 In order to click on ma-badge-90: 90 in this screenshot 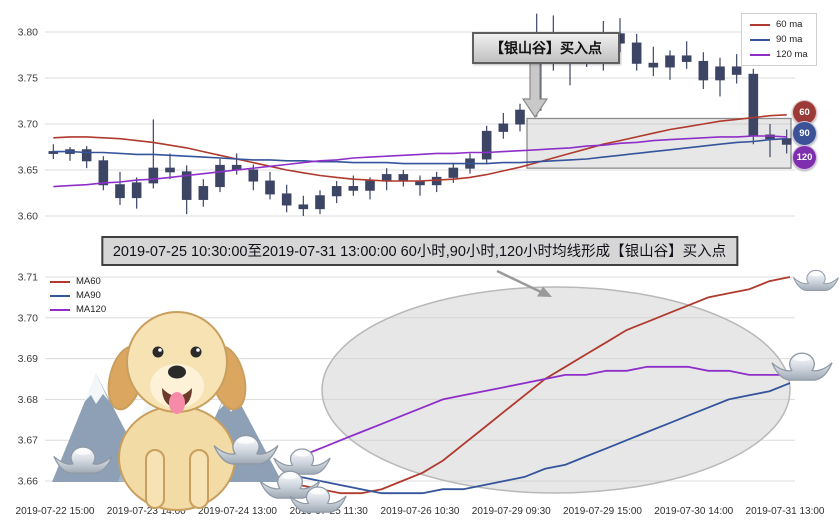, I will do `click(804, 133)`.